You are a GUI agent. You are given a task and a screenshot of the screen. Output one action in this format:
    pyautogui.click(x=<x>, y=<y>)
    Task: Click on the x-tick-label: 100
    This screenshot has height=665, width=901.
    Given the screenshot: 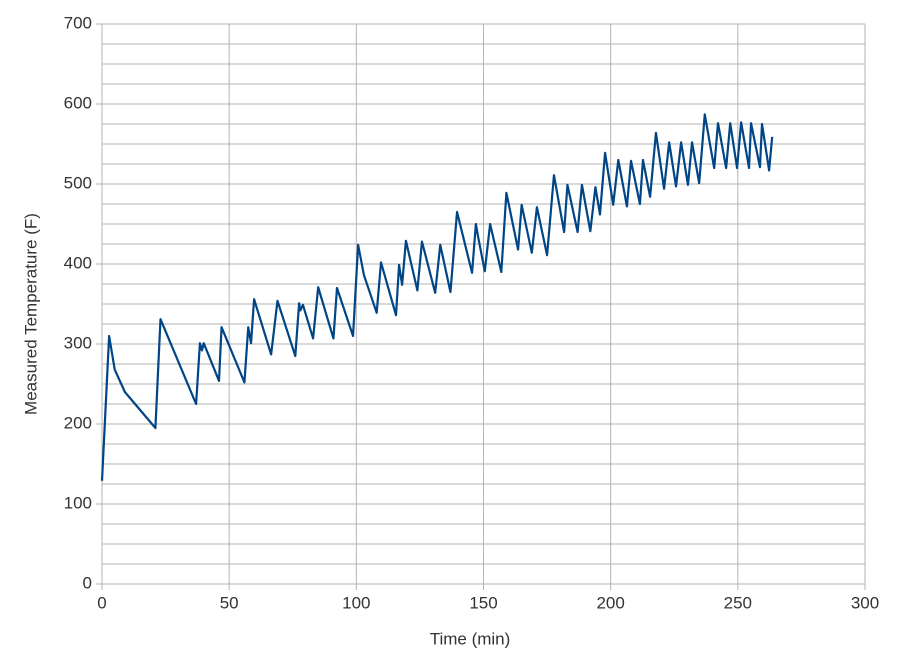 What is the action you would take?
    pyautogui.click(x=356, y=602)
    